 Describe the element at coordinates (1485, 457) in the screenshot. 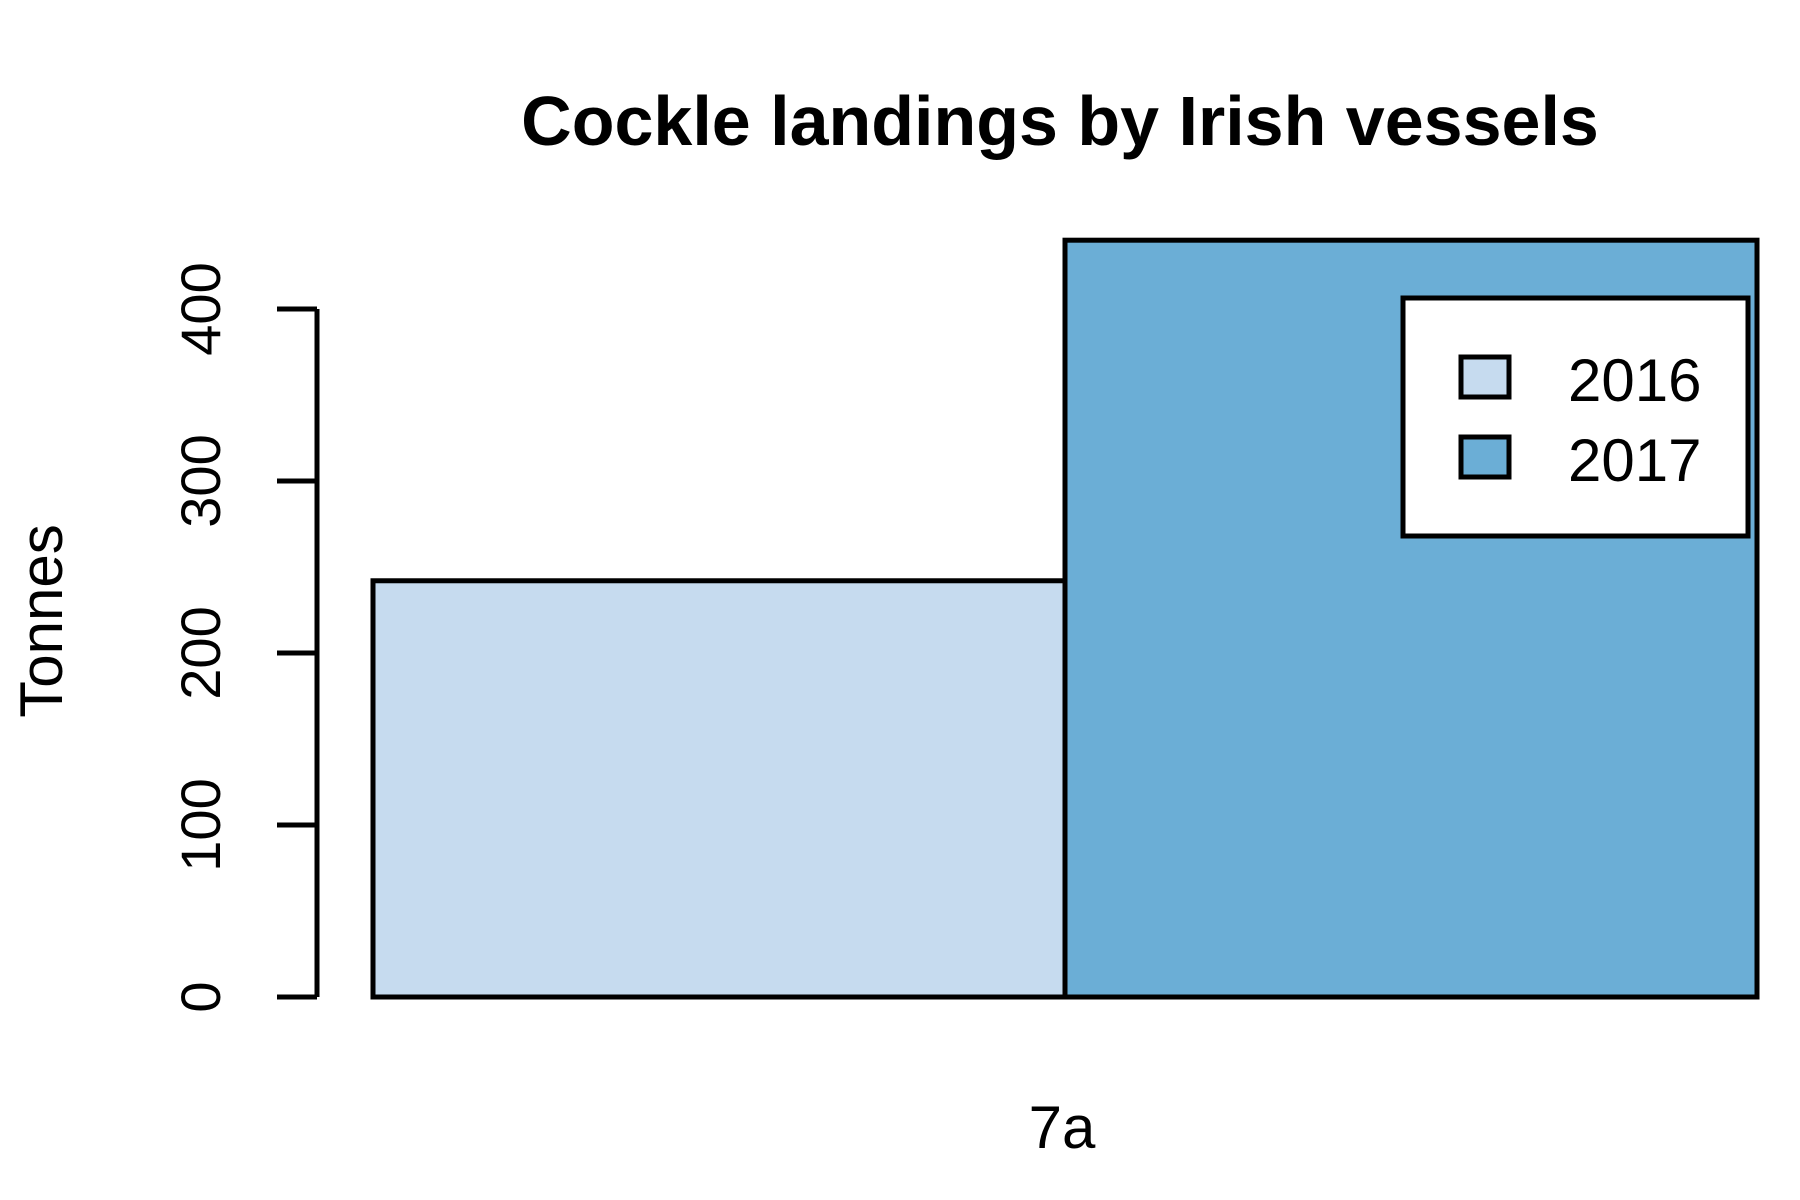

I see `legend-swatch-2017` at that location.